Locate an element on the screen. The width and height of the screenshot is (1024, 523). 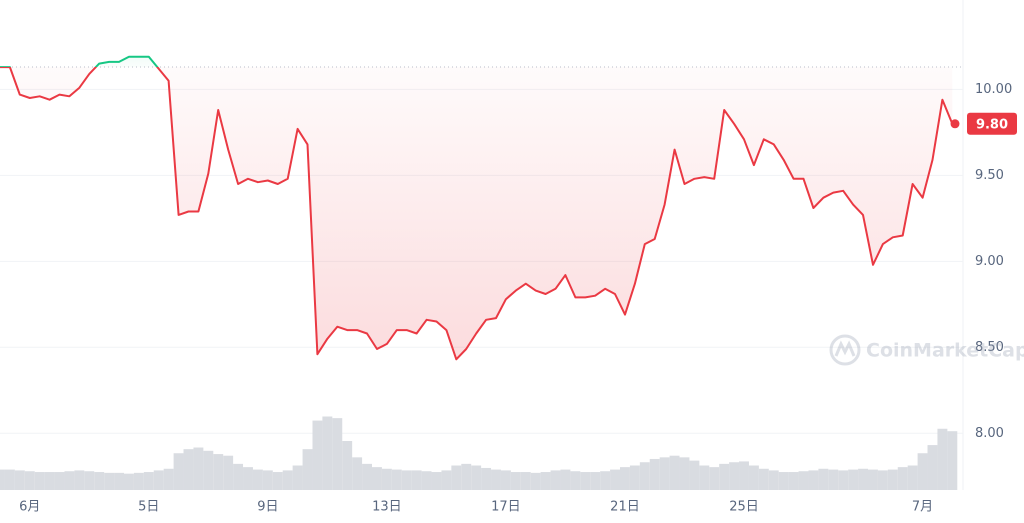
watermark: CoinMarketCap is located at coordinates (926, 350).